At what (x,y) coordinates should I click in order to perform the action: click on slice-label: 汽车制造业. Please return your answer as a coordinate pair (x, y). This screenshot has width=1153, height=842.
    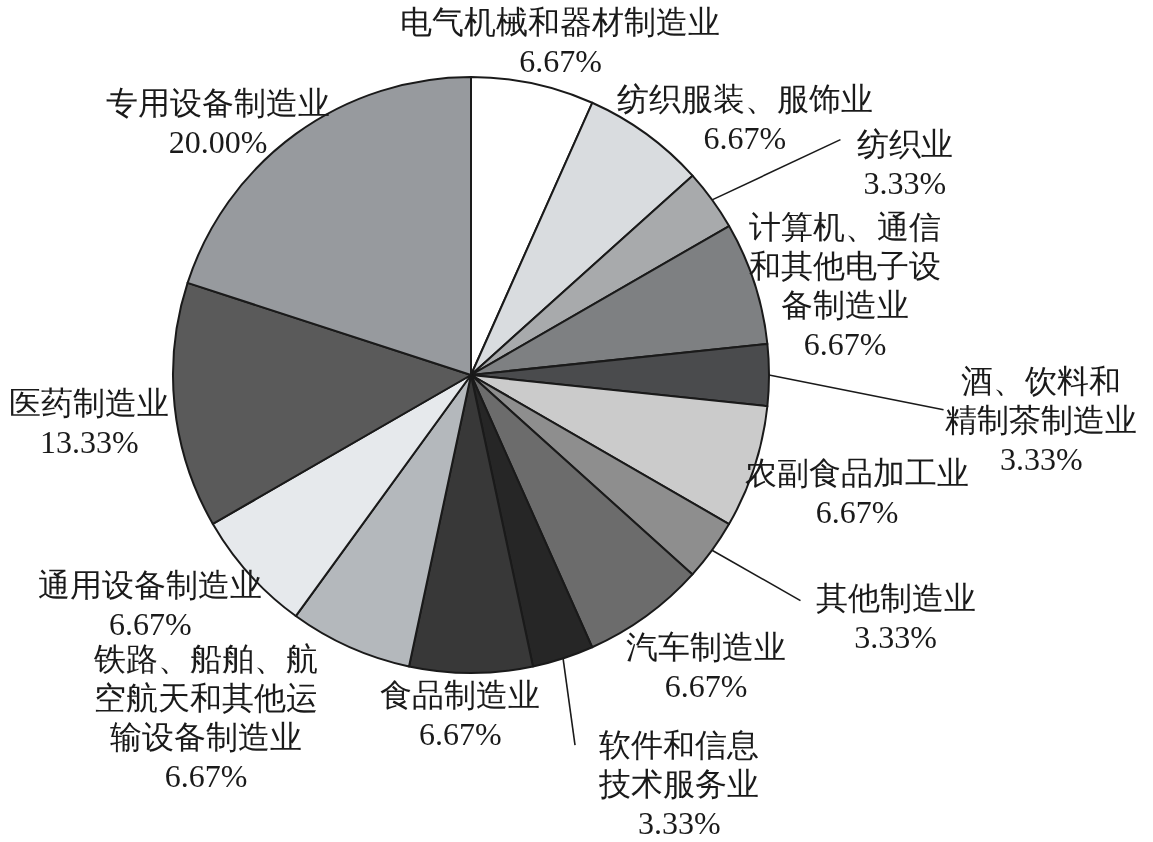
    Looking at the image, I should click on (706, 646).